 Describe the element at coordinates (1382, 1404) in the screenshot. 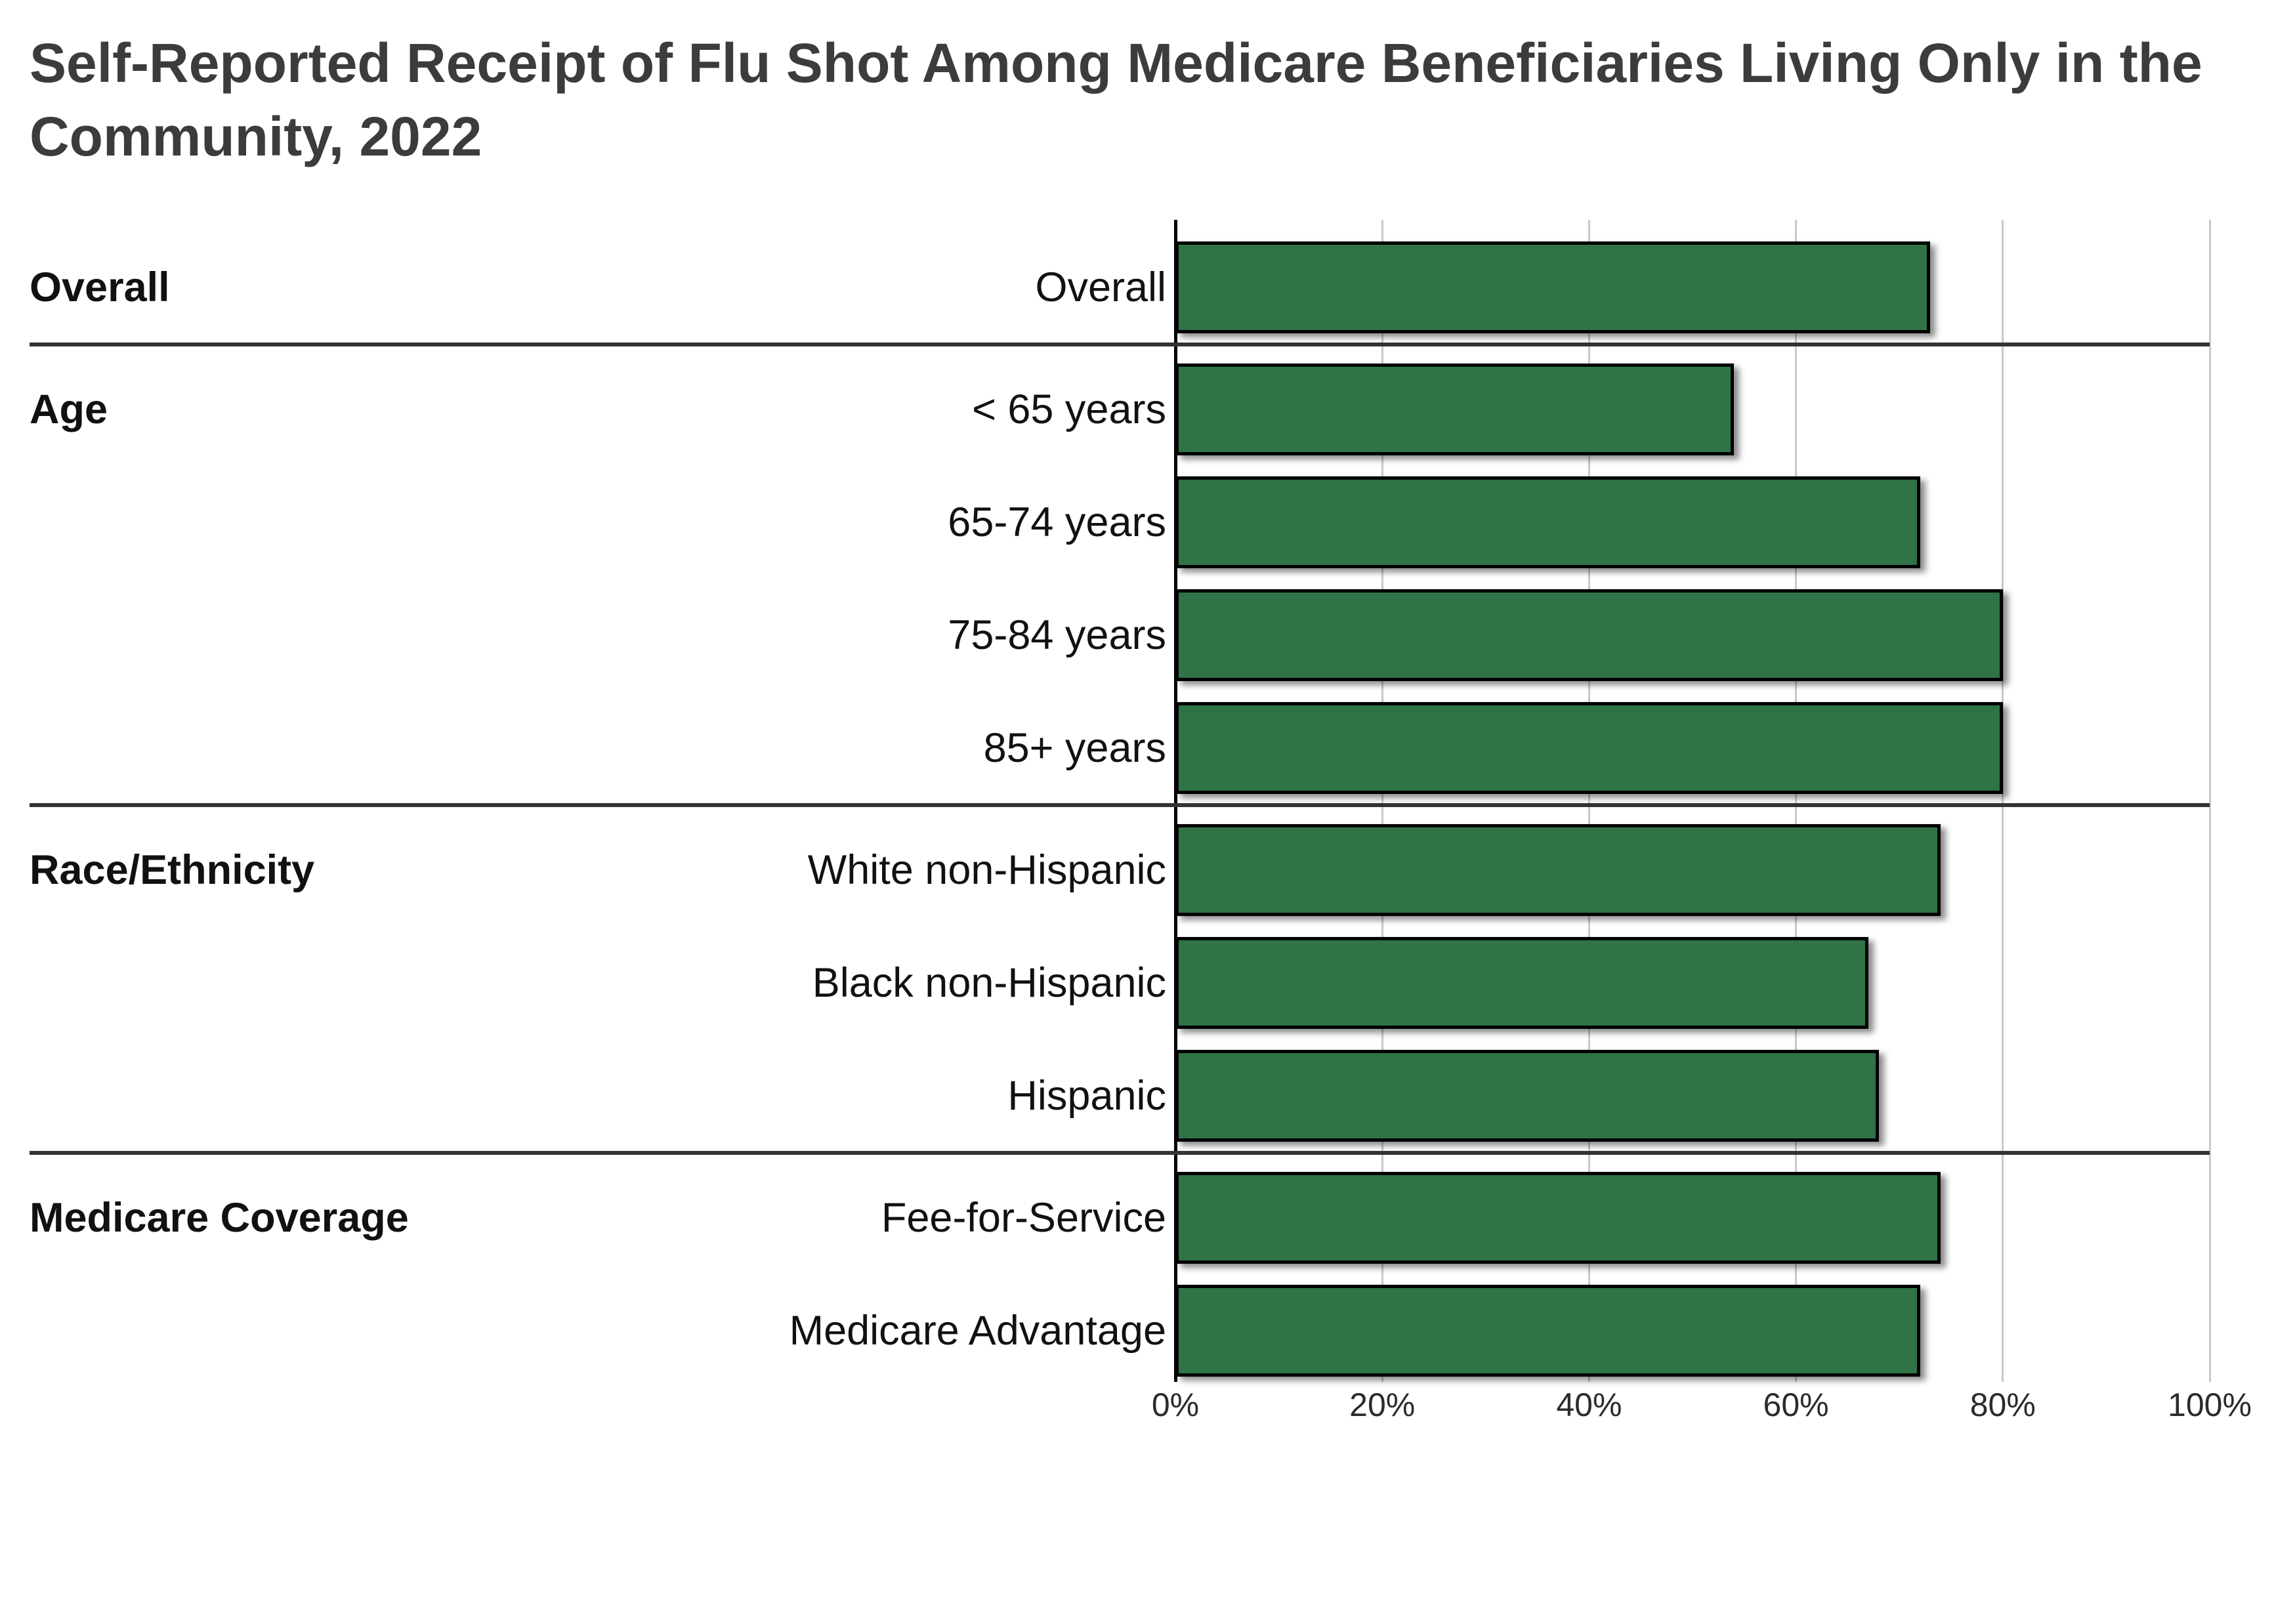

I see `x-tick-label: 20%` at that location.